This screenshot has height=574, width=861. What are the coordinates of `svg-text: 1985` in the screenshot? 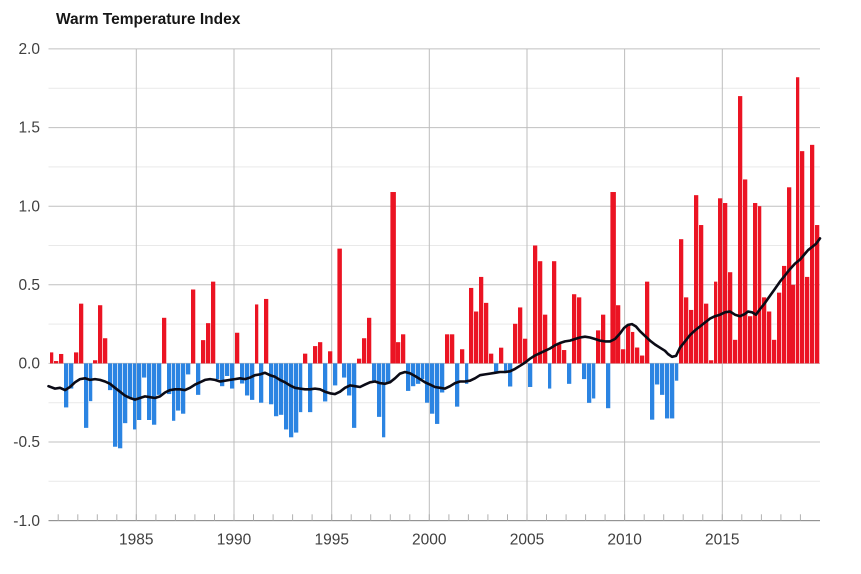 It's located at (136, 540).